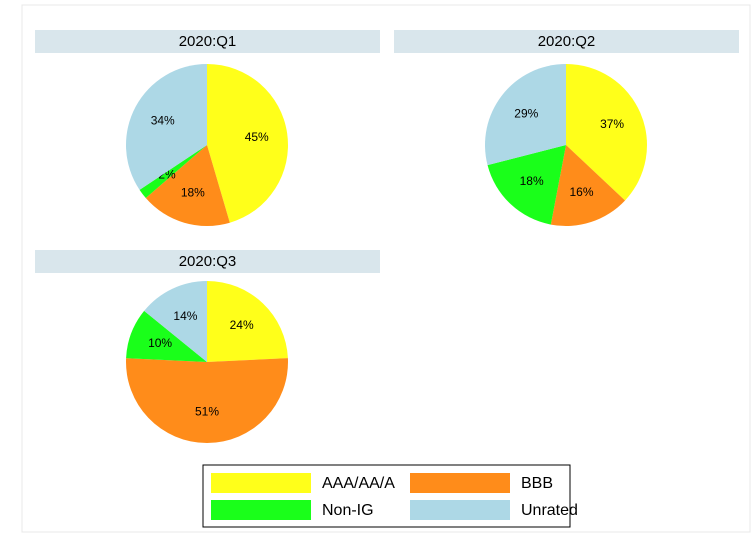 This screenshot has height=533, width=751. I want to click on panel-title: 2020:Q3, so click(208, 261).